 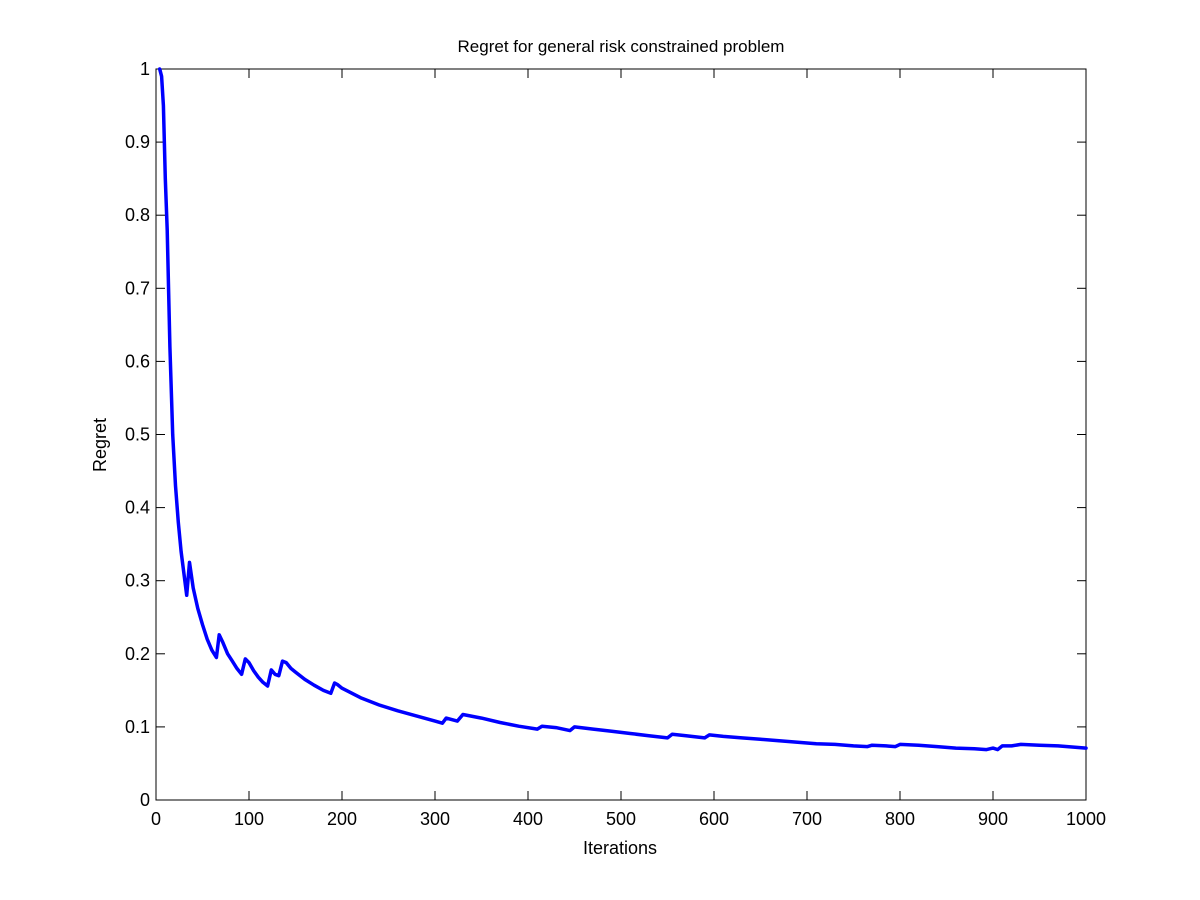 I want to click on x-tick-label: 400, so click(x=528, y=819).